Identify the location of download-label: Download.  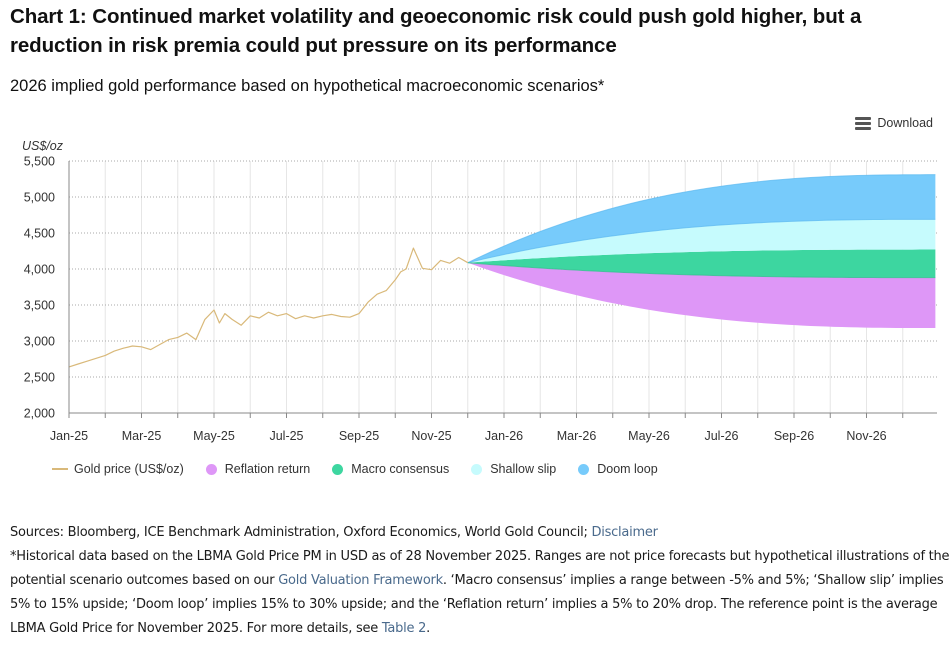
(905, 123).